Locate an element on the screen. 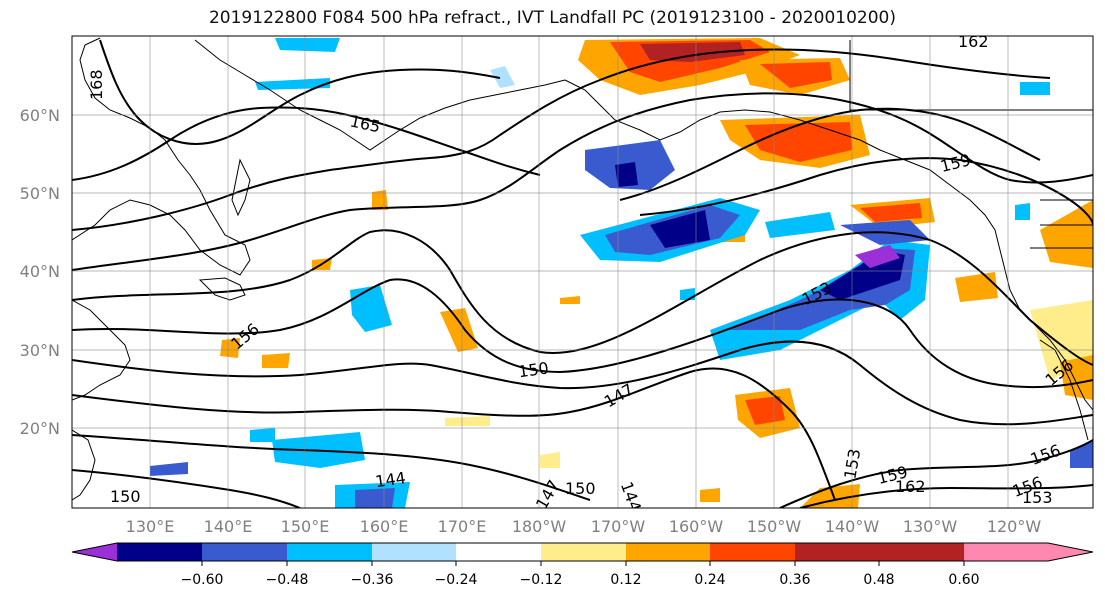 Image resolution: width=1105 pixels, height=601 pixels. colorbar-tick-label: −0.48 is located at coordinates (287, 580).